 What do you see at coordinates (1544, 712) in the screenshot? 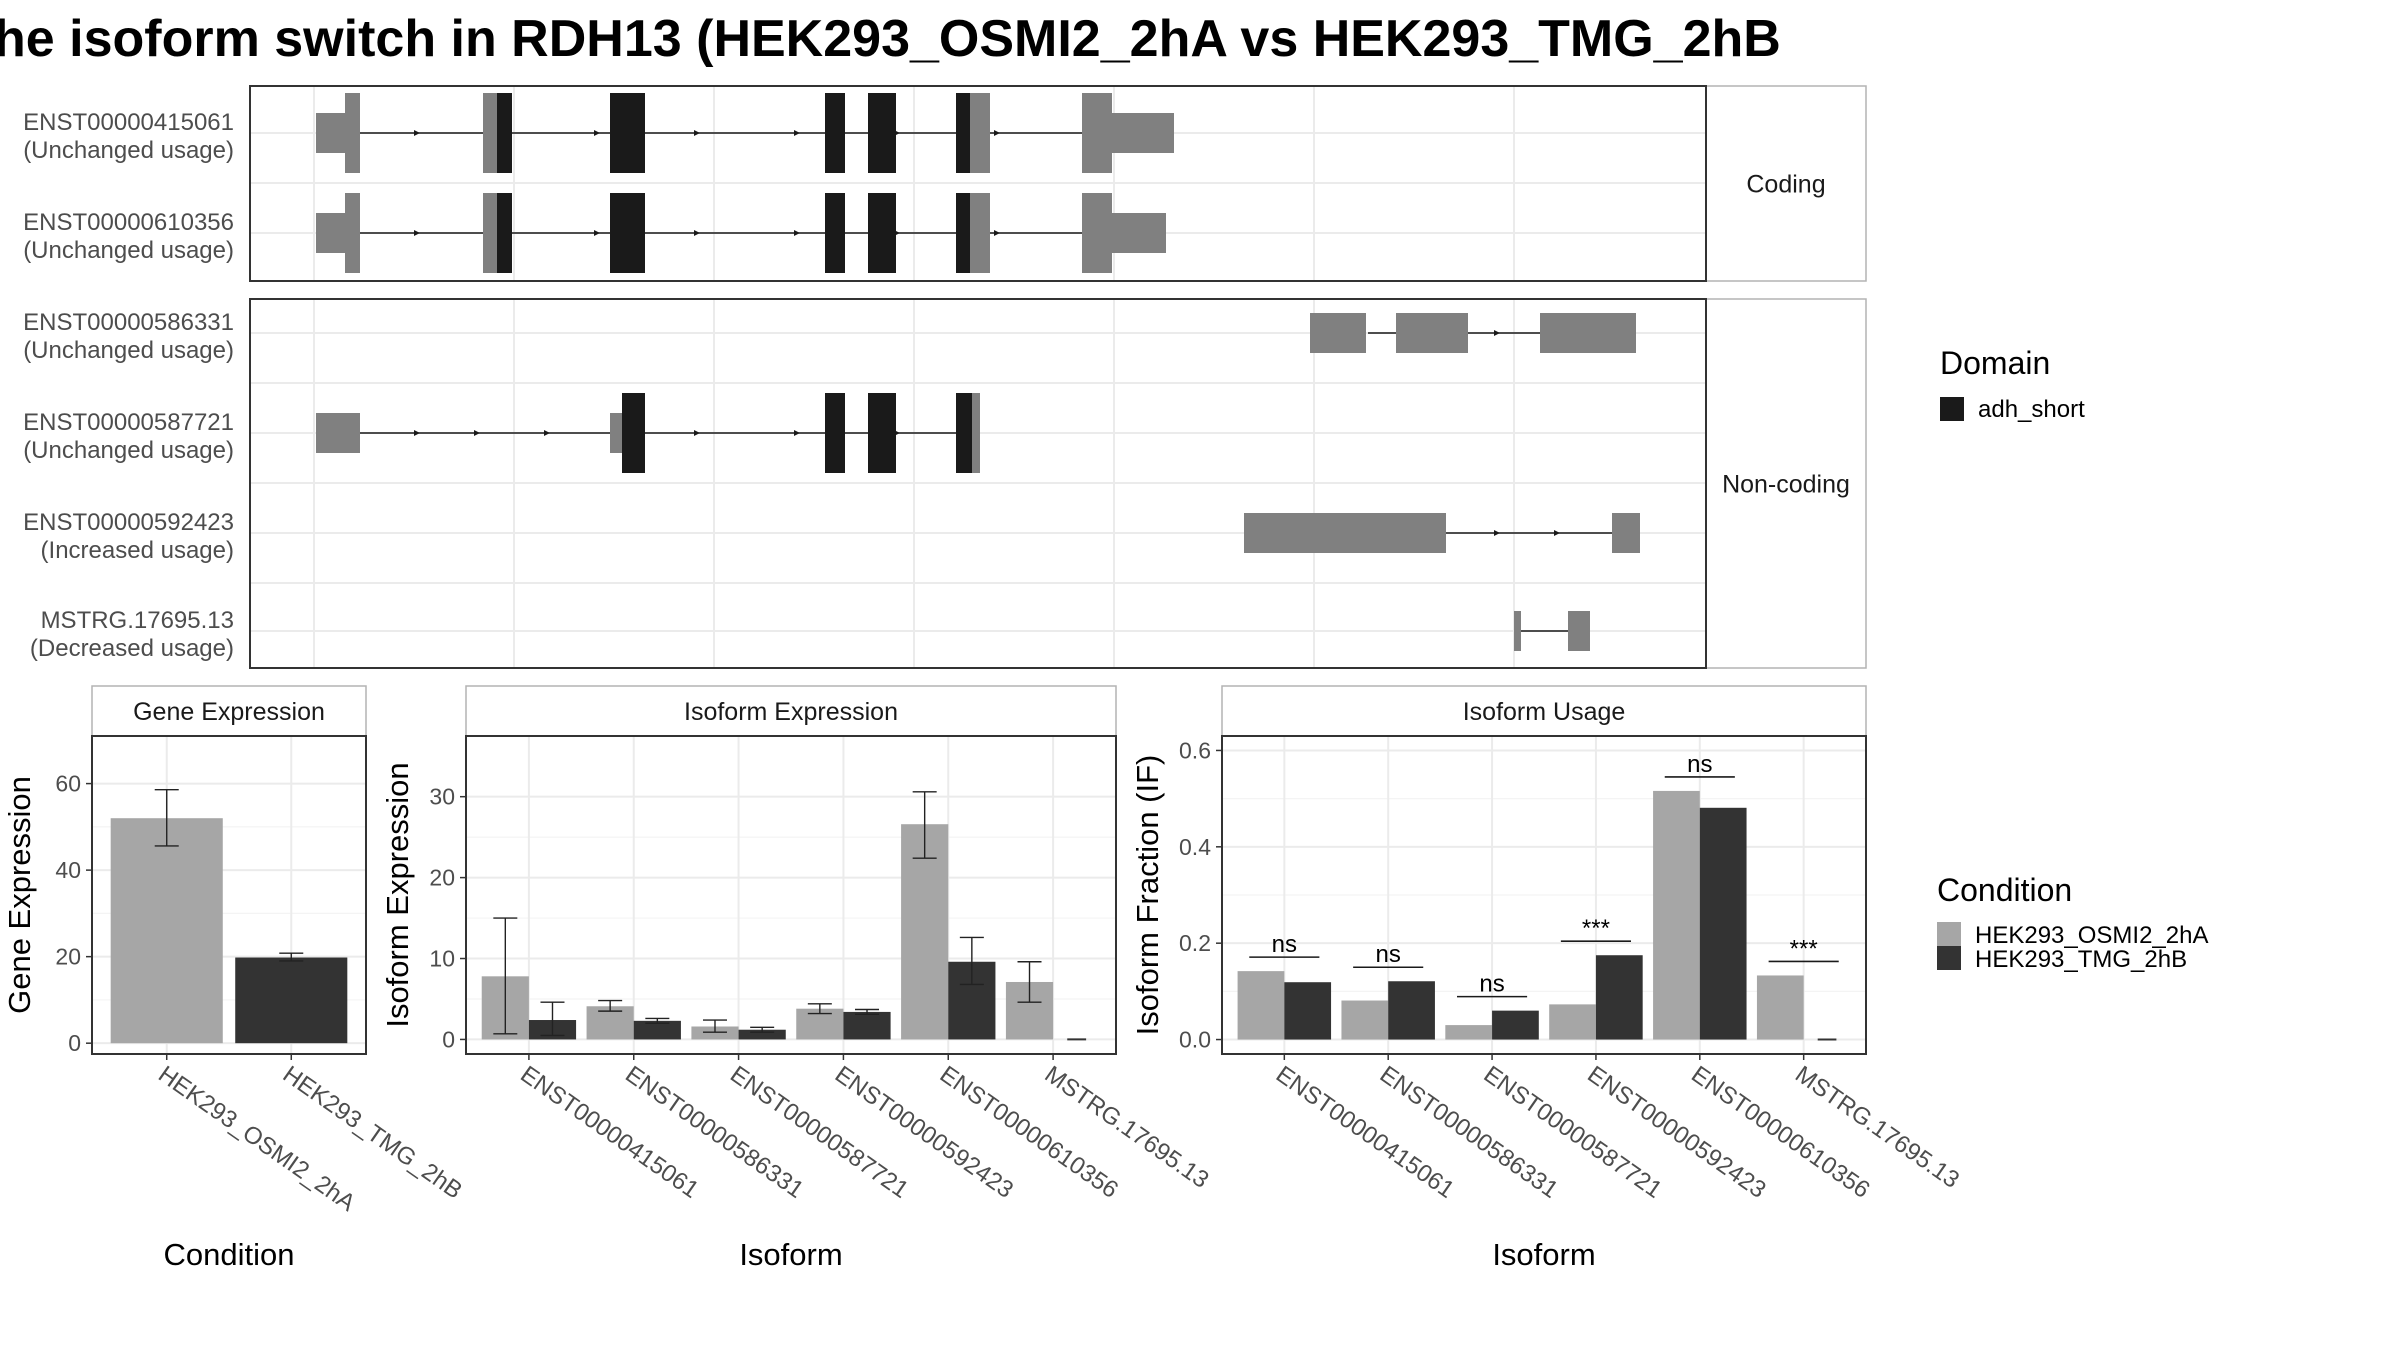
I see `panel-title: Isoform Usage` at bounding box center [1544, 712].